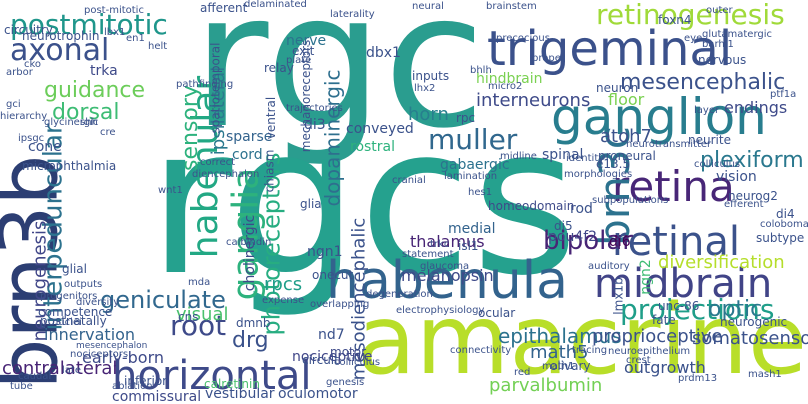  I want to click on word: floor, so click(626, 99).